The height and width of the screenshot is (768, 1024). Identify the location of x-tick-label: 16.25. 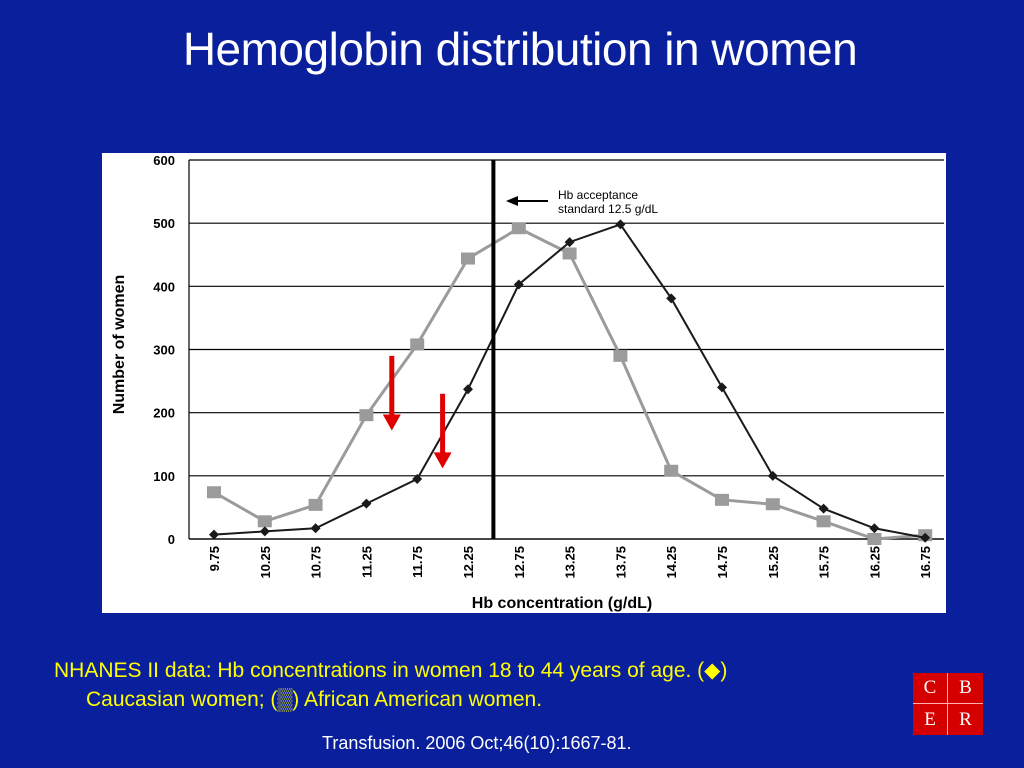
(874, 562).